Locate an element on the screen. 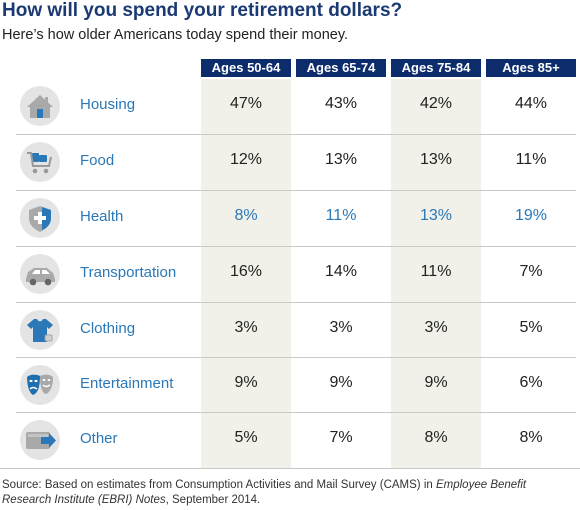 The image size is (580, 510). wallet-icon is located at coordinates (40, 440).